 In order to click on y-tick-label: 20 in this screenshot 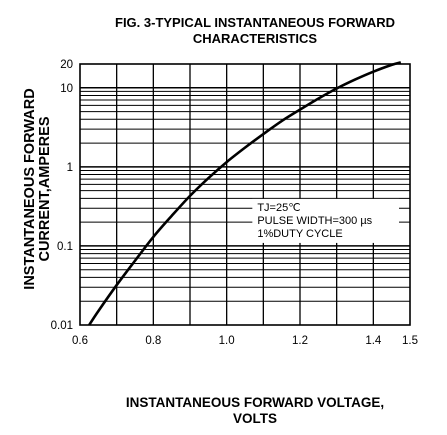, I will do `click(66, 65)`.